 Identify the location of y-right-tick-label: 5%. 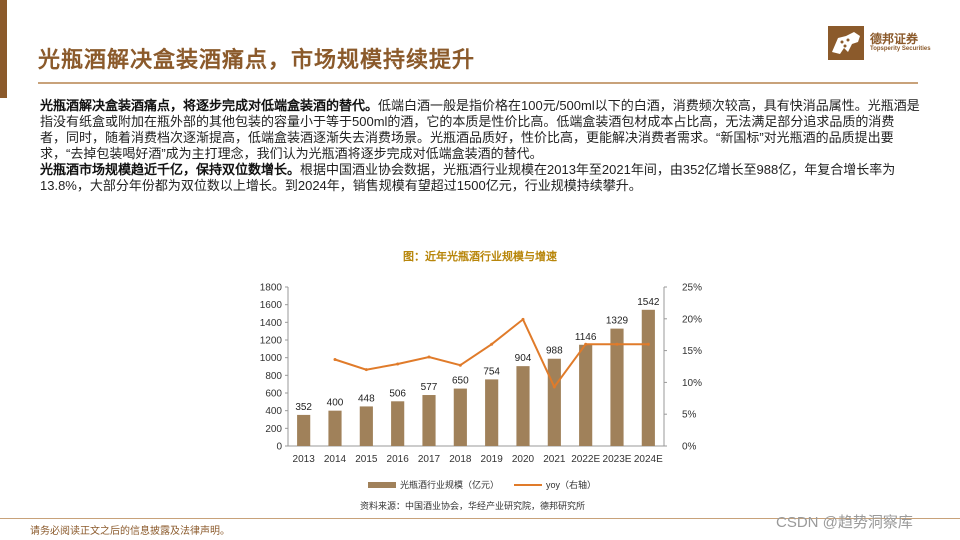
(689, 415).